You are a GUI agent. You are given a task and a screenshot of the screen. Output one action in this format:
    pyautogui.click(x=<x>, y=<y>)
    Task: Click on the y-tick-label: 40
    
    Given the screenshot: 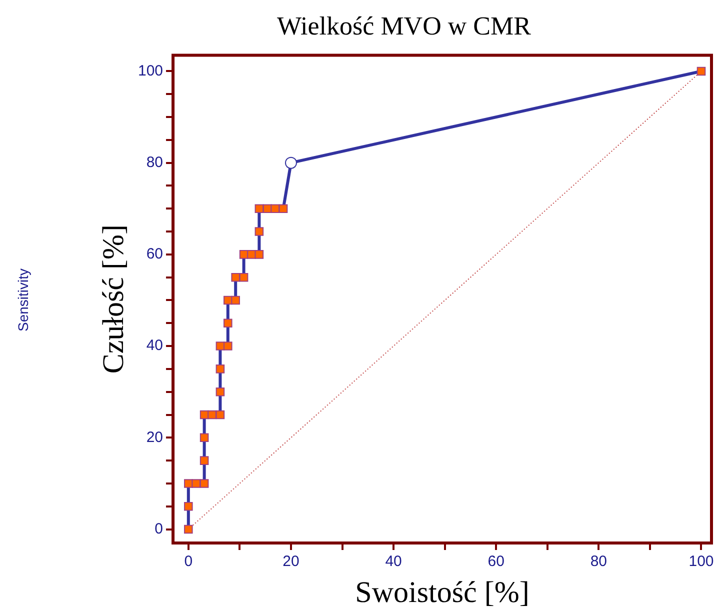 What is the action you would take?
    pyautogui.click(x=155, y=345)
    